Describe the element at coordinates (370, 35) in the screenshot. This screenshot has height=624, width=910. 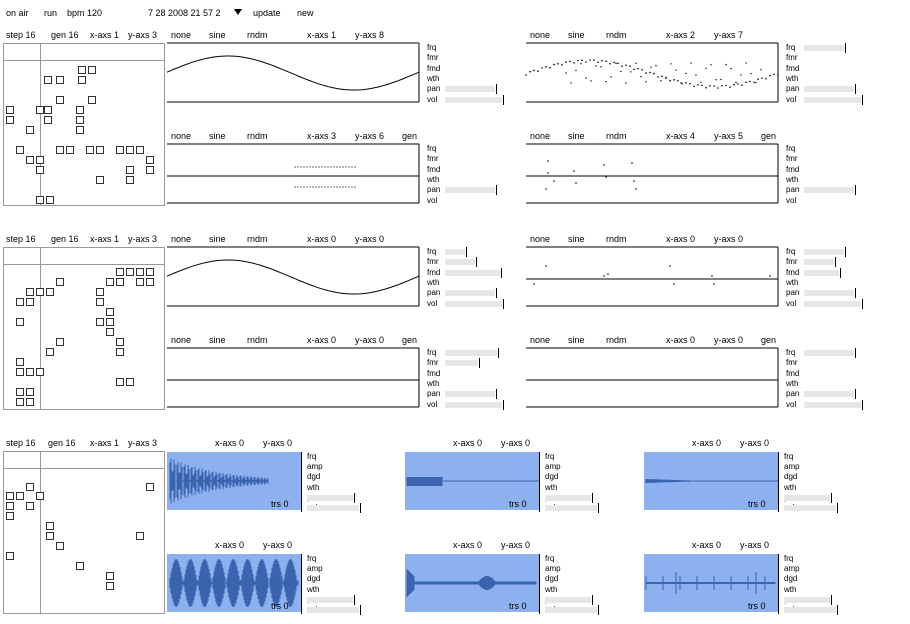
I see `lfo-yaxis-button: y-axs 8` at that location.